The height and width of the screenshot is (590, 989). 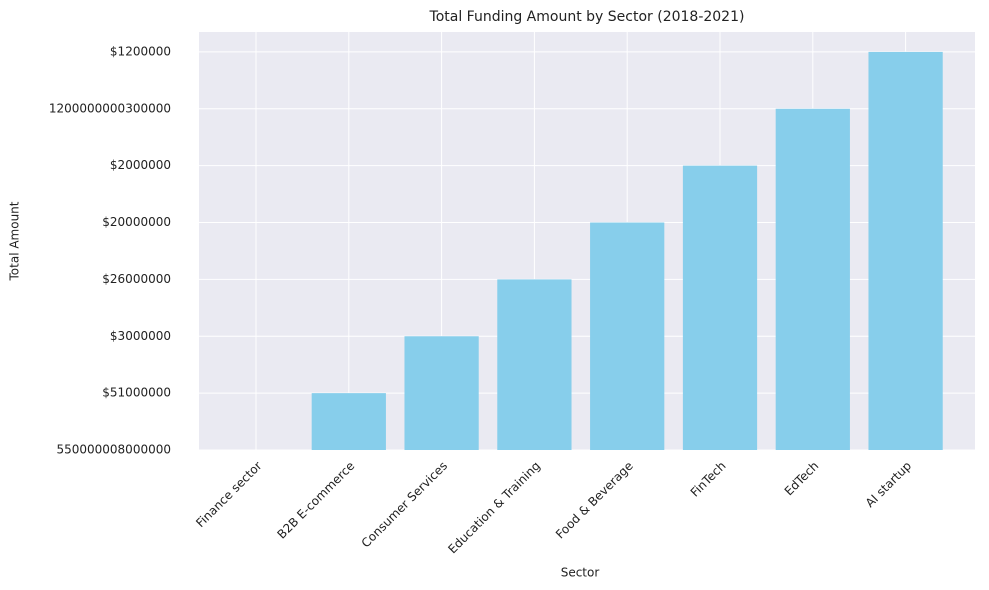 I want to click on x-tick-label: FinTech, so click(x=708, y=479).